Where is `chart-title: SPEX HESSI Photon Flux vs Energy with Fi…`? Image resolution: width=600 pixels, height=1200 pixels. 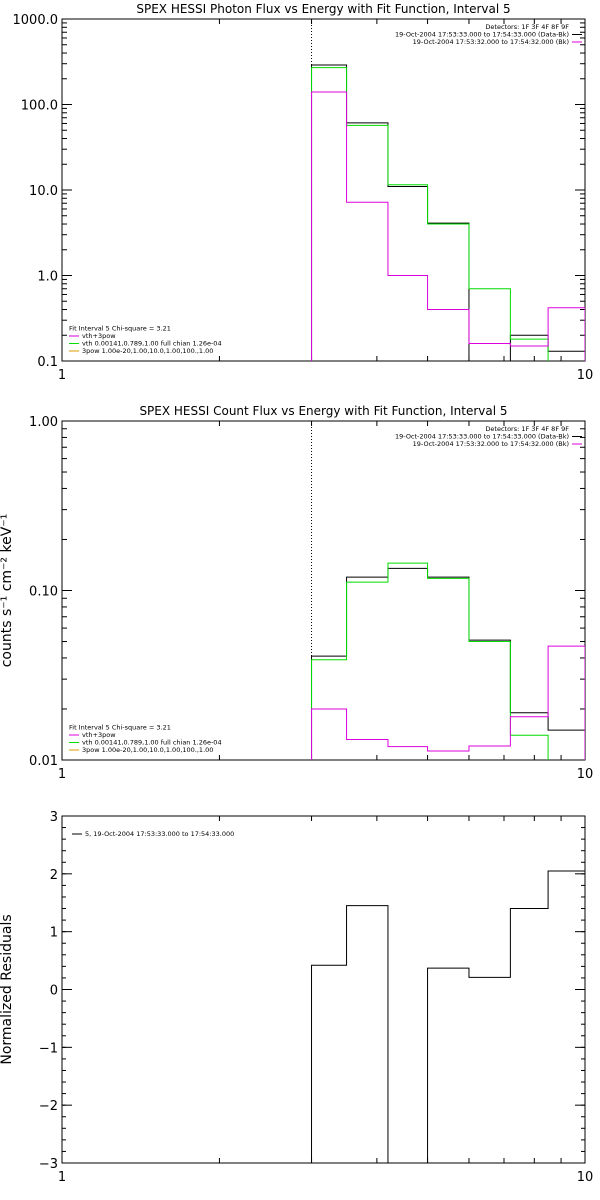
chart-title: SPEX HESSI Photon Flux vs Energy with Fi… is located at coordinates (323, 9).